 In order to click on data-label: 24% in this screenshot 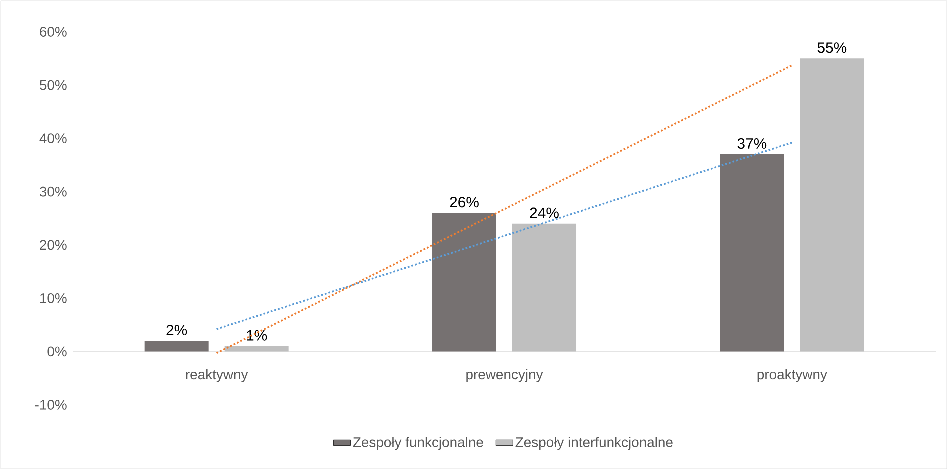, I will do `click(544, 213)`.